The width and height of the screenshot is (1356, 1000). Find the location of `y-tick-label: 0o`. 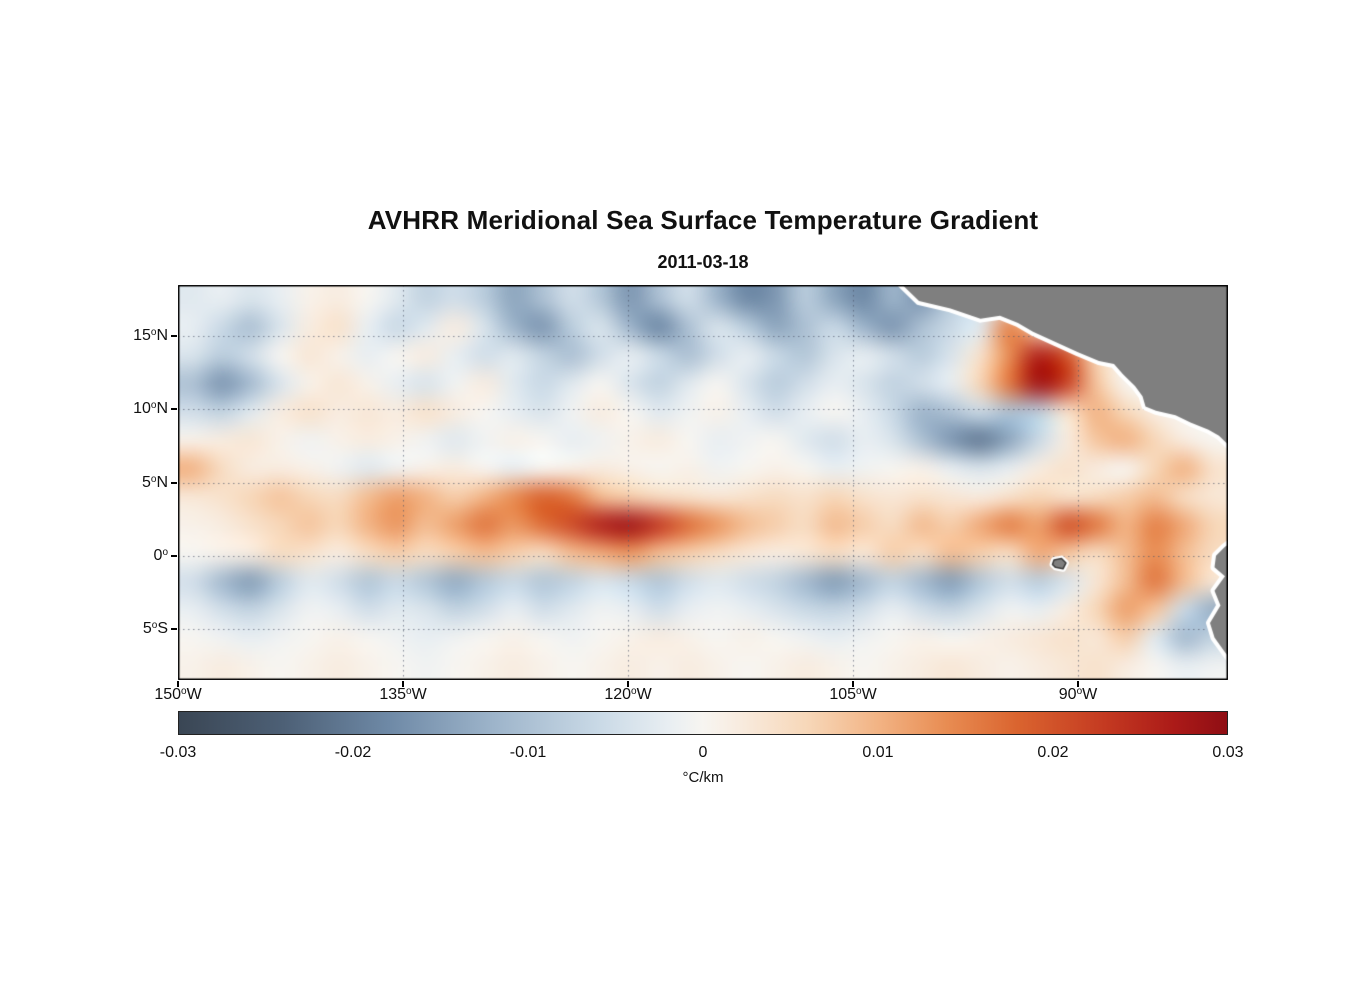

y-tick-label: 0o is located at coordinates (160, 555).